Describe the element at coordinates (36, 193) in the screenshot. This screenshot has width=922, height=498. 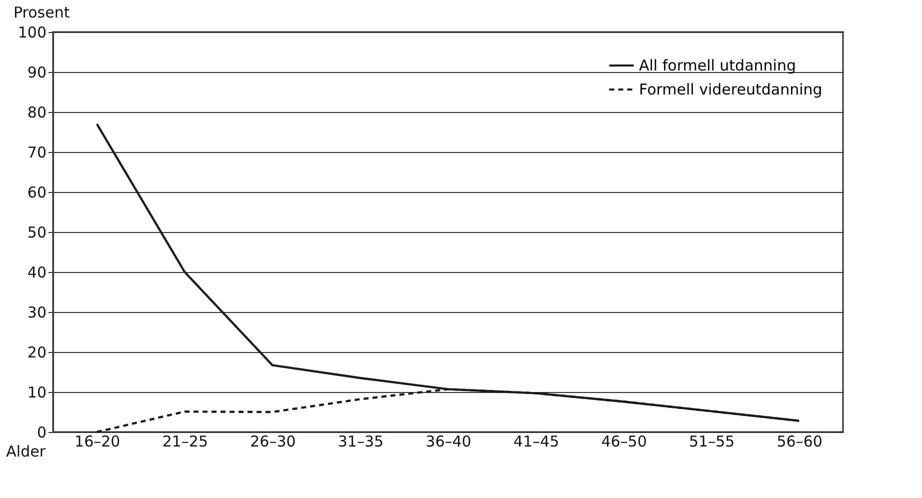
I see `y-tick-label: 60` at that location.